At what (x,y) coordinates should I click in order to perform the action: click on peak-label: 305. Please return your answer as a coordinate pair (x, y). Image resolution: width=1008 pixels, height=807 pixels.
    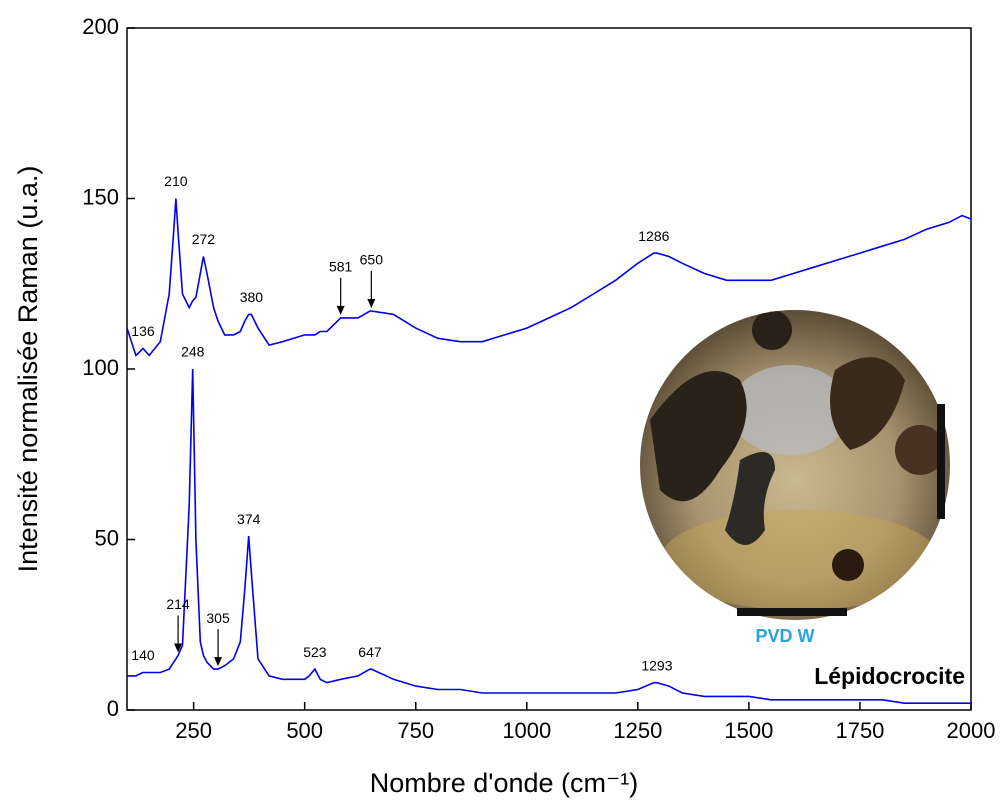
    Looking at the image, I should click on (218, 618).